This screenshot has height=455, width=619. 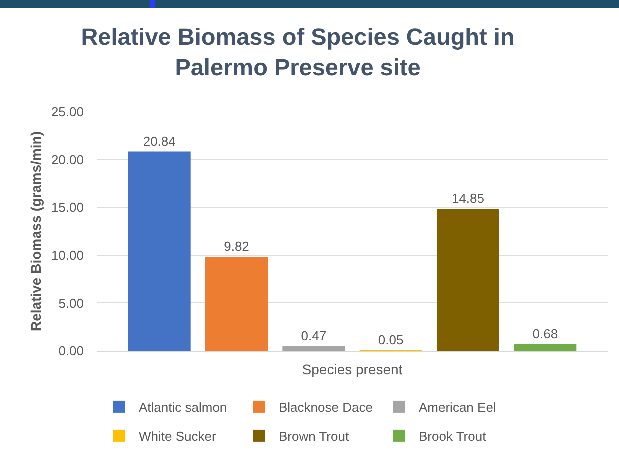 What do you see at coordinates (545, 334) in the screenshot?
I see `data-label: 0.68` at bounding box center [545, 334].